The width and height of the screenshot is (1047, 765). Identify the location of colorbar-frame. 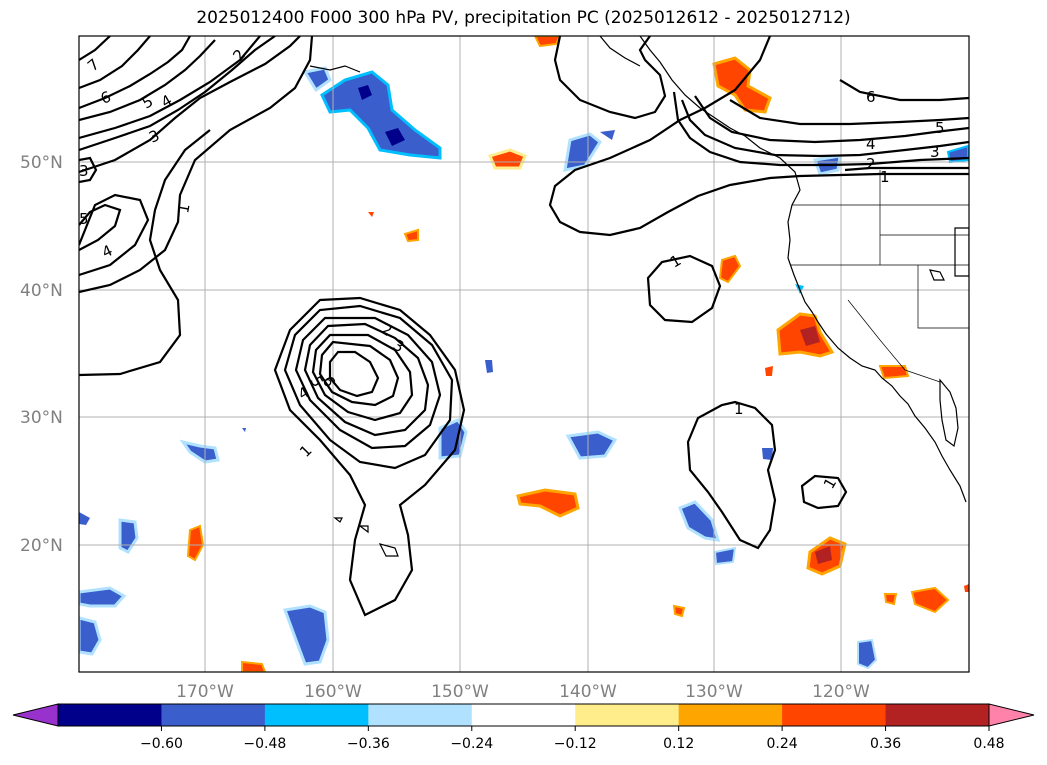
(523, 715).